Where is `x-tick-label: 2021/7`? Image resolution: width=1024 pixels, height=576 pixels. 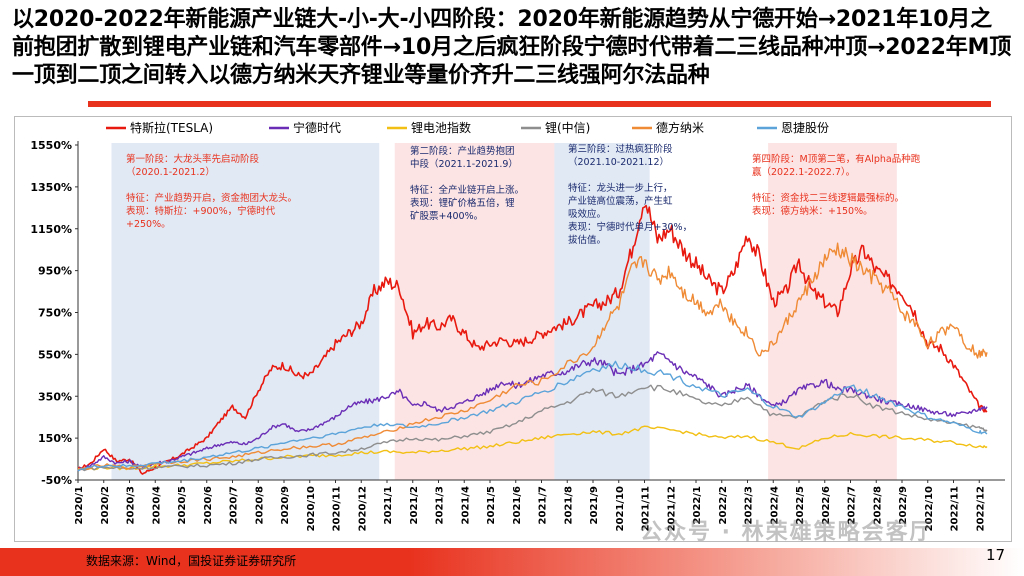 x-tick-label: 2021/7 is located at coordinates (543, 505).